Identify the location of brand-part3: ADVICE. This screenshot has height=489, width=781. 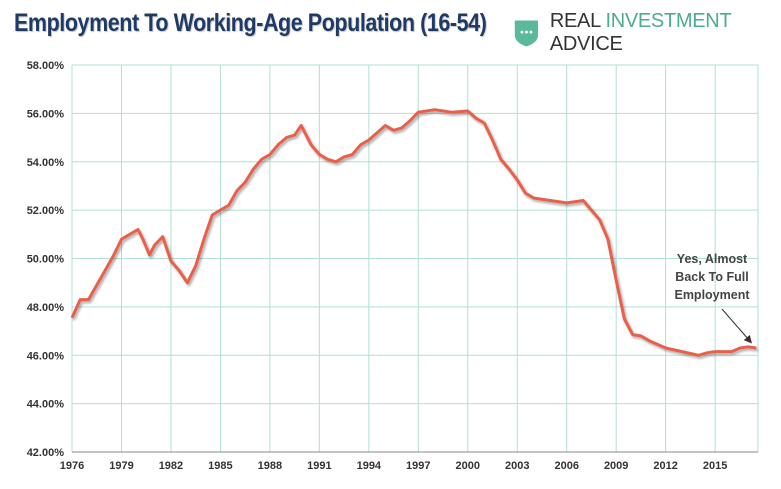
(586, 44).